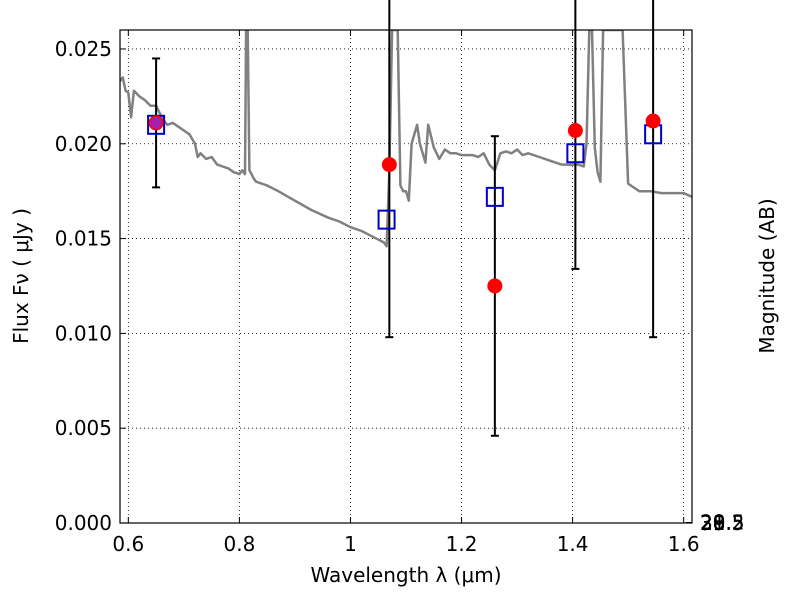 The height and width of the screenshot is (600, 800). Describe the element at coordinates (83, 49) in the screenshot. I see `y-tick-label: 0.025` at that location.